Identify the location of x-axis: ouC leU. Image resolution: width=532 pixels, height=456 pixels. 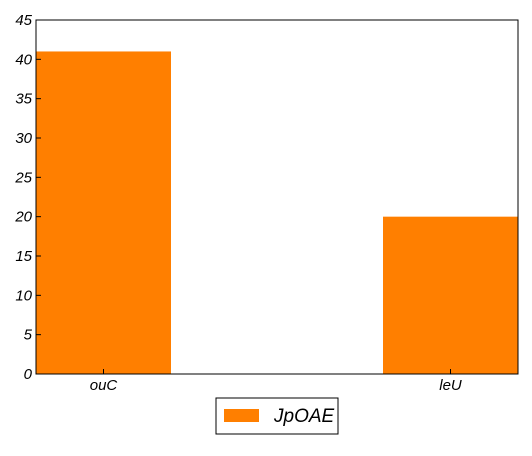
(276, 381).